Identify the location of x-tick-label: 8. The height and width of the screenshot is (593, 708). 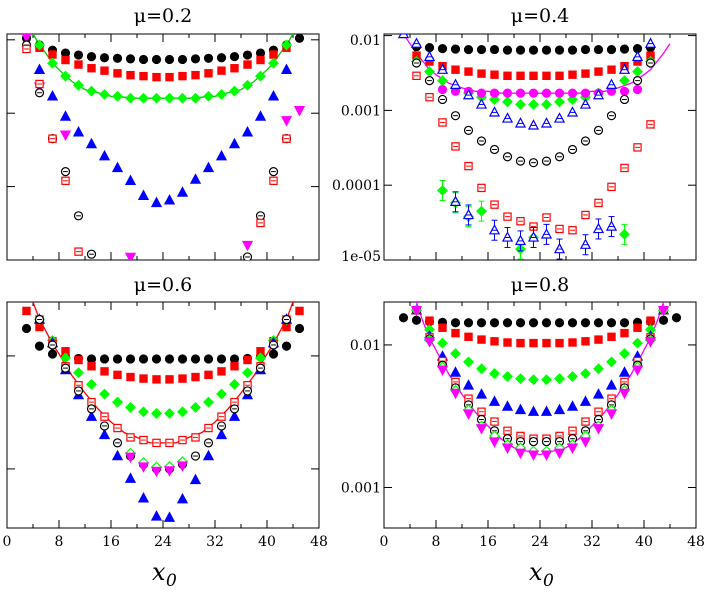
(59, 542).